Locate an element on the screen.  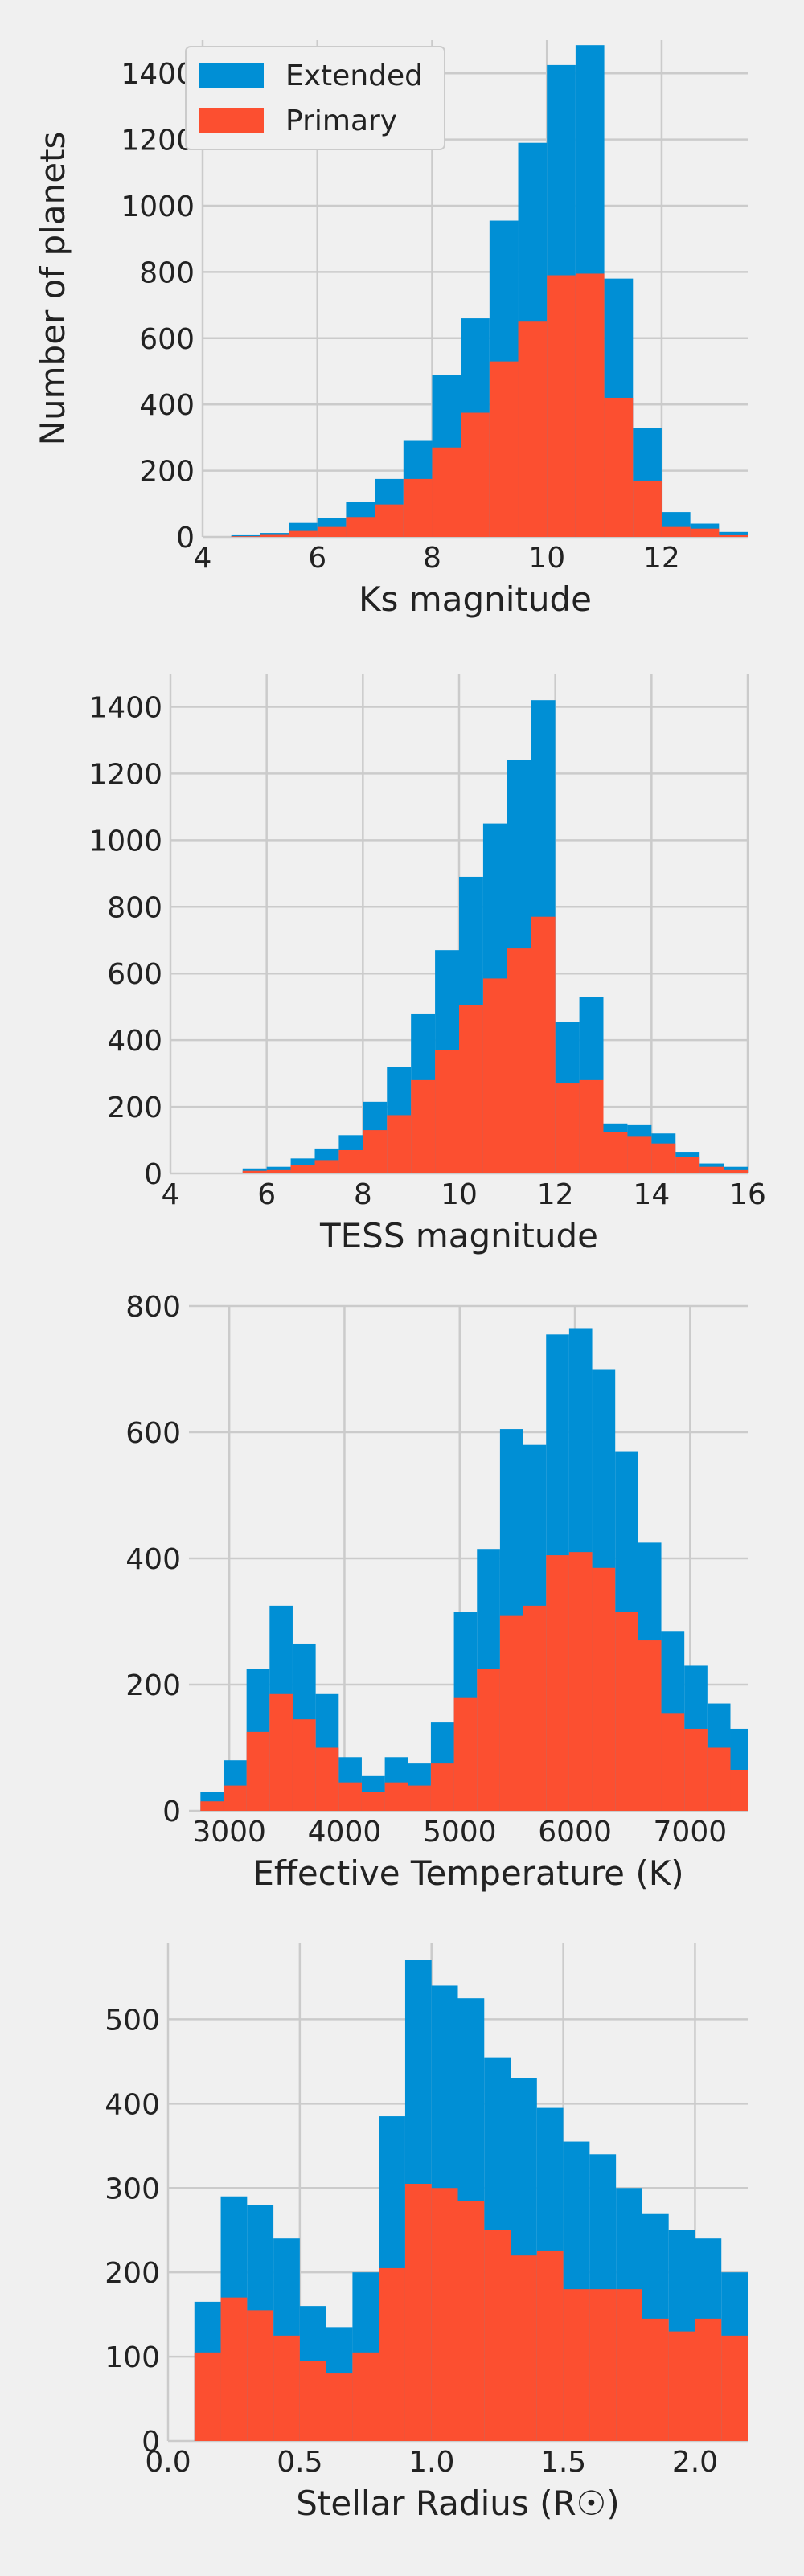
x-tick-label: 8 is located at coordinates (432, 558).